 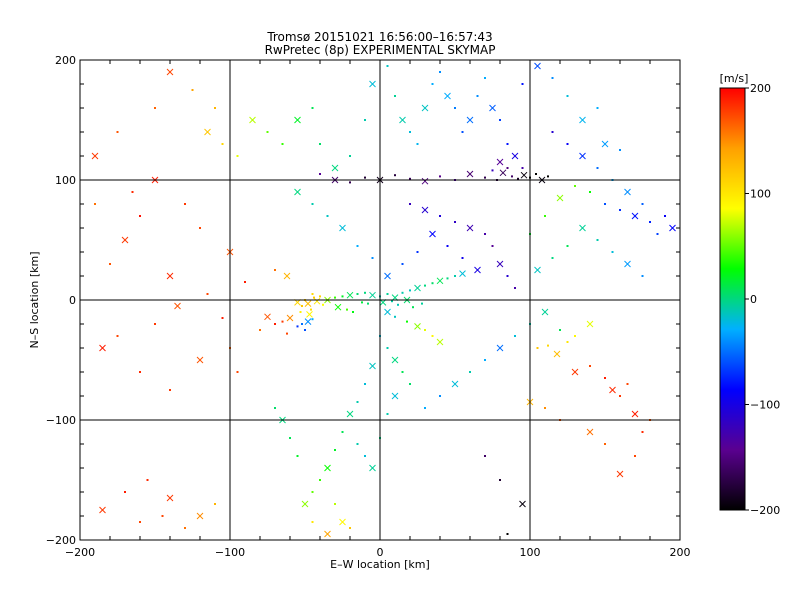 What do you see at coordinates (230, 552) in the screenshot?
I see `x-tick-label: −100` at bounding box center [230, 552].